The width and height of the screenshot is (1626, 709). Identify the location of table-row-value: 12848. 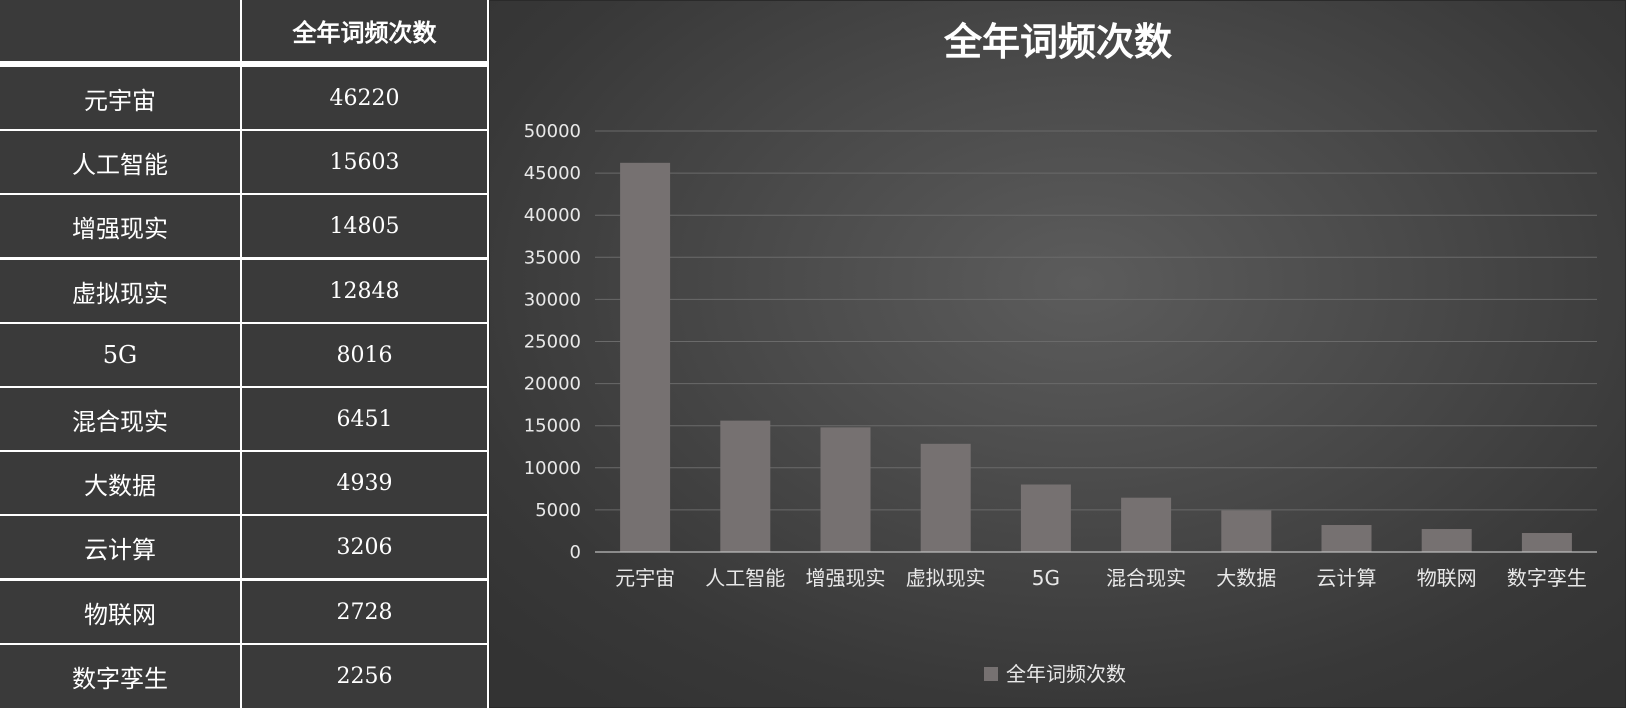
(364, 291).